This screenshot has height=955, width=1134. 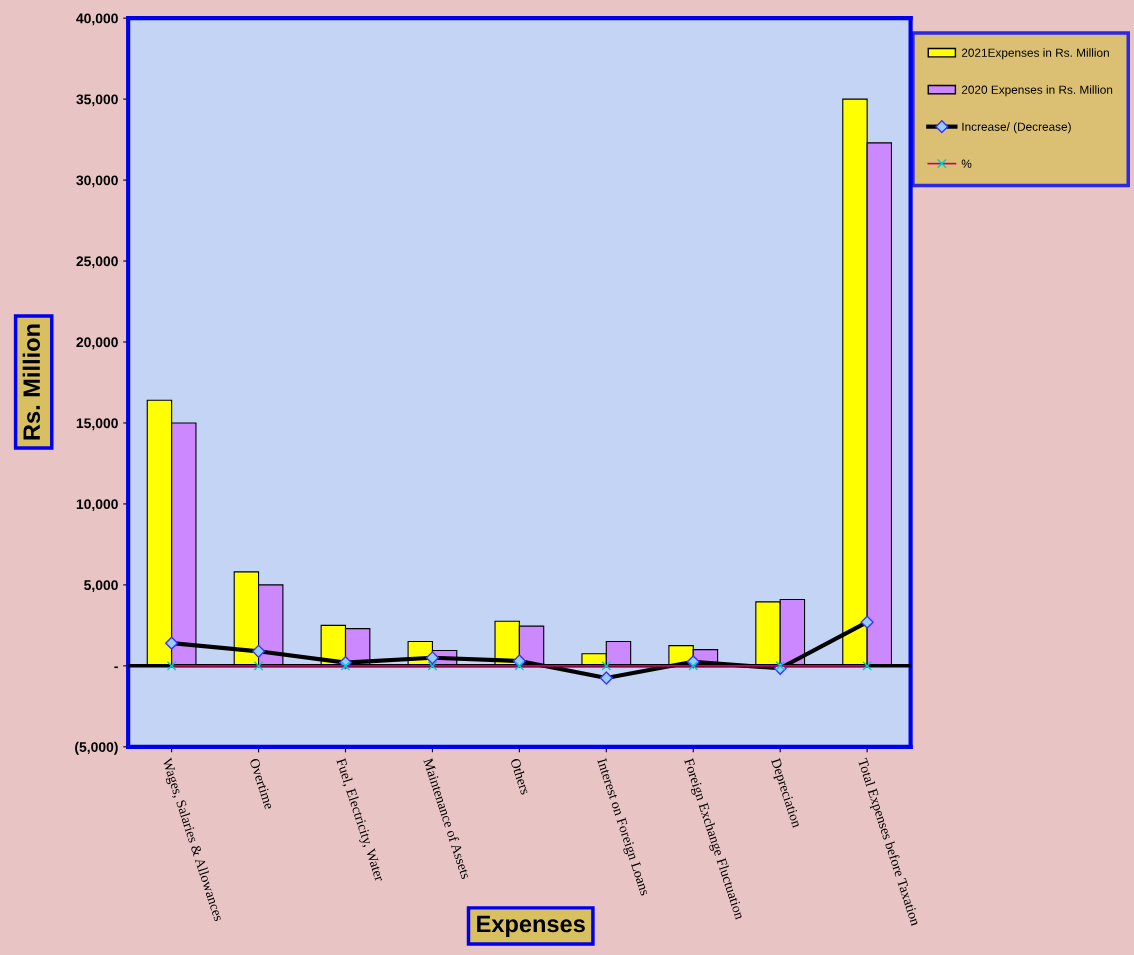 What do you see at coordinates (101, 586) in the screenshot?
I see `y-tick-label: 5,000` at bounding box center [101, 586].